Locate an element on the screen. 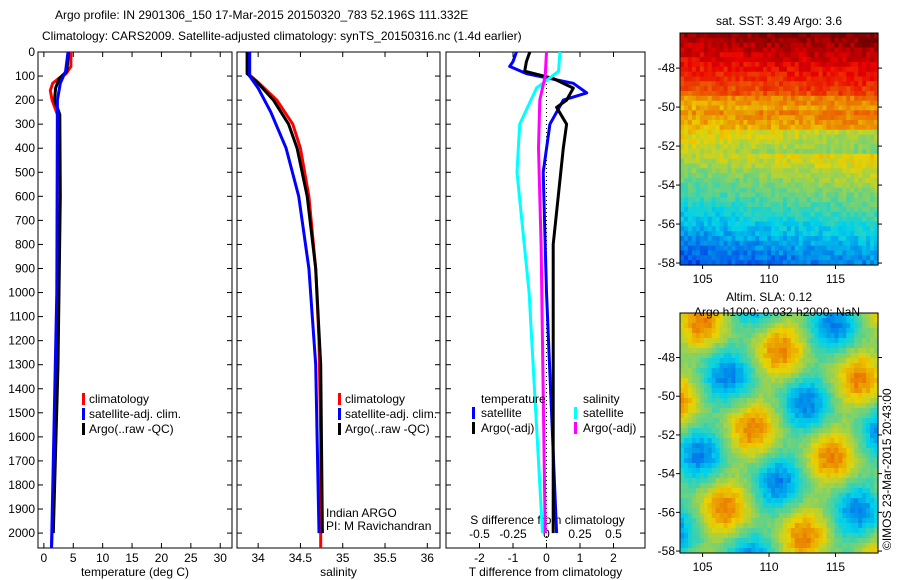 Image resolution: width=900 pixels, height=580 pixels. s-tick-label: -0.5 is located at coordinates (479, 534).